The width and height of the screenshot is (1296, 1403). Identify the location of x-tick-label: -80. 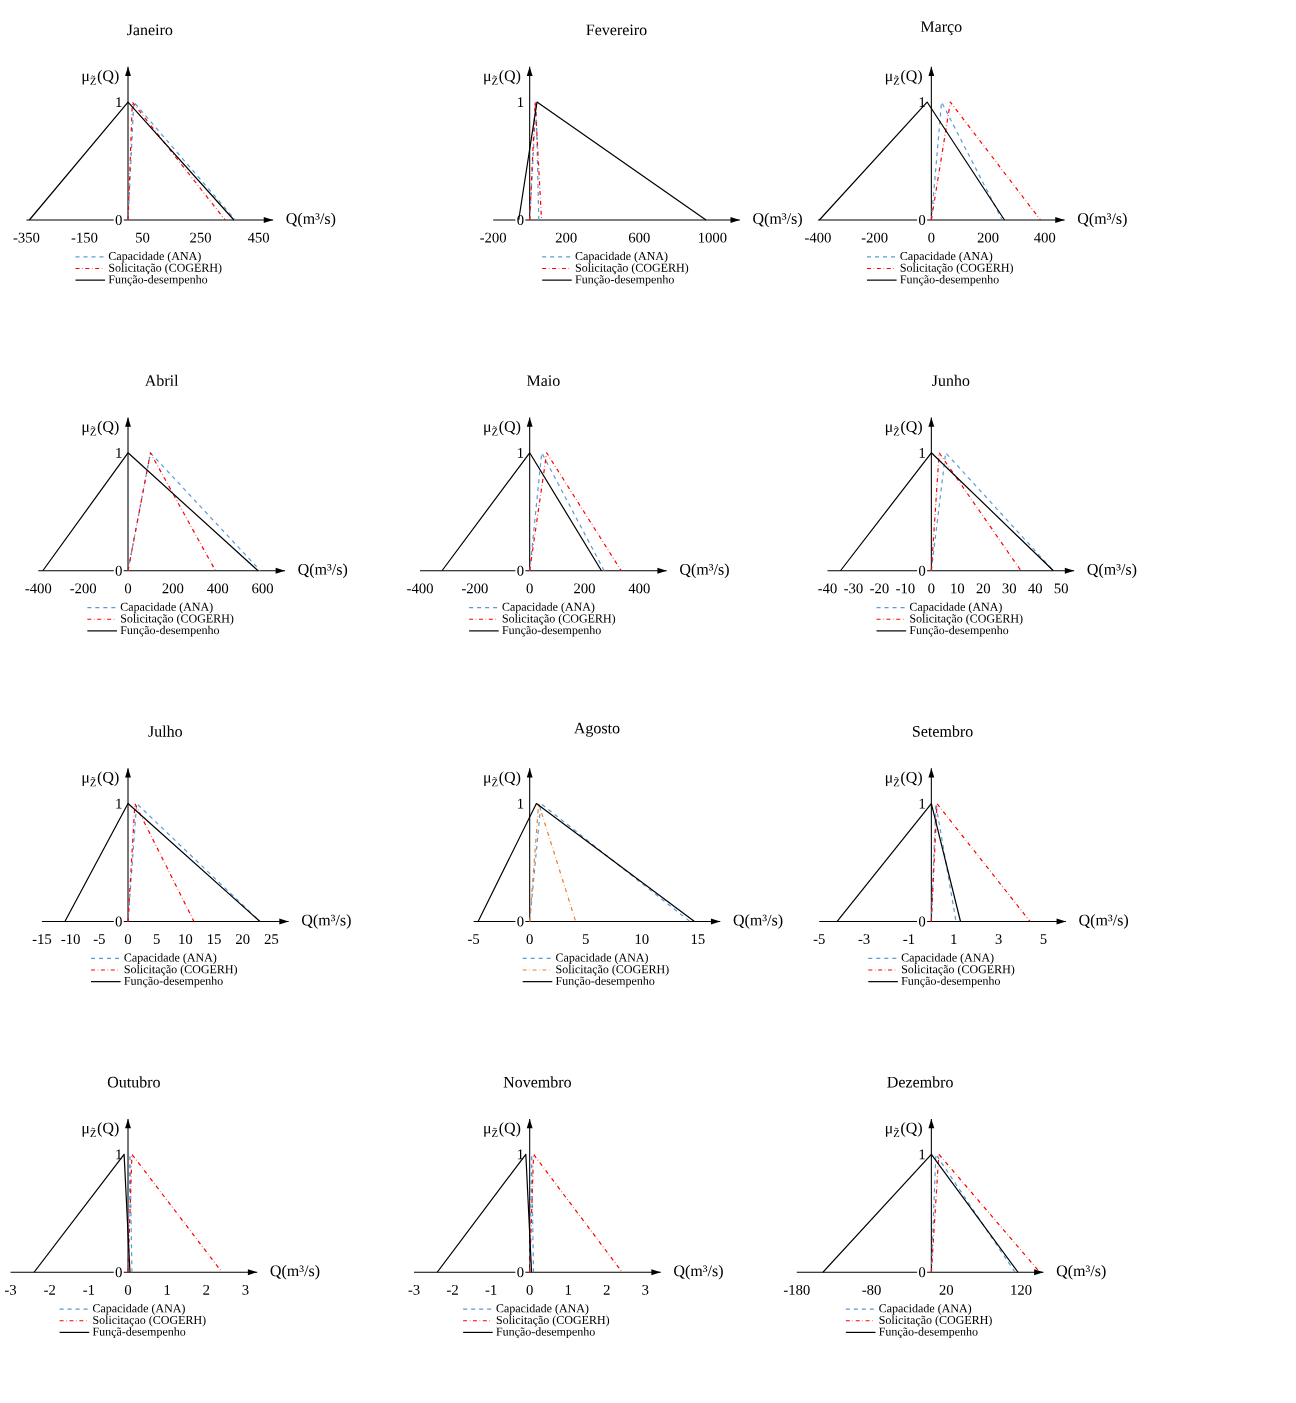
(871, 1289).